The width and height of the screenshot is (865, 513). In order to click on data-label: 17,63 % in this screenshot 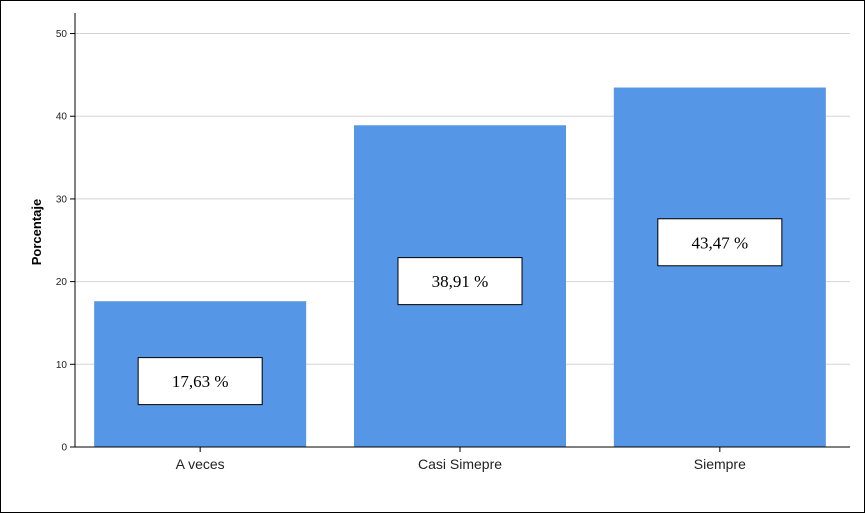, I will do `click(200, 381)`.